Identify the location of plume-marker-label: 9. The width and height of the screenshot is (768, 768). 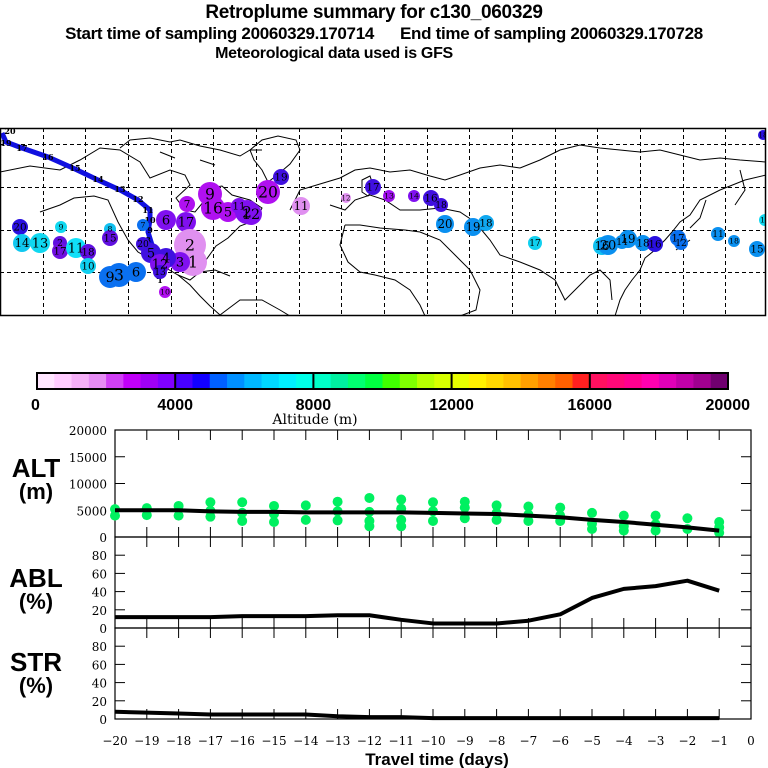
(61, 227).